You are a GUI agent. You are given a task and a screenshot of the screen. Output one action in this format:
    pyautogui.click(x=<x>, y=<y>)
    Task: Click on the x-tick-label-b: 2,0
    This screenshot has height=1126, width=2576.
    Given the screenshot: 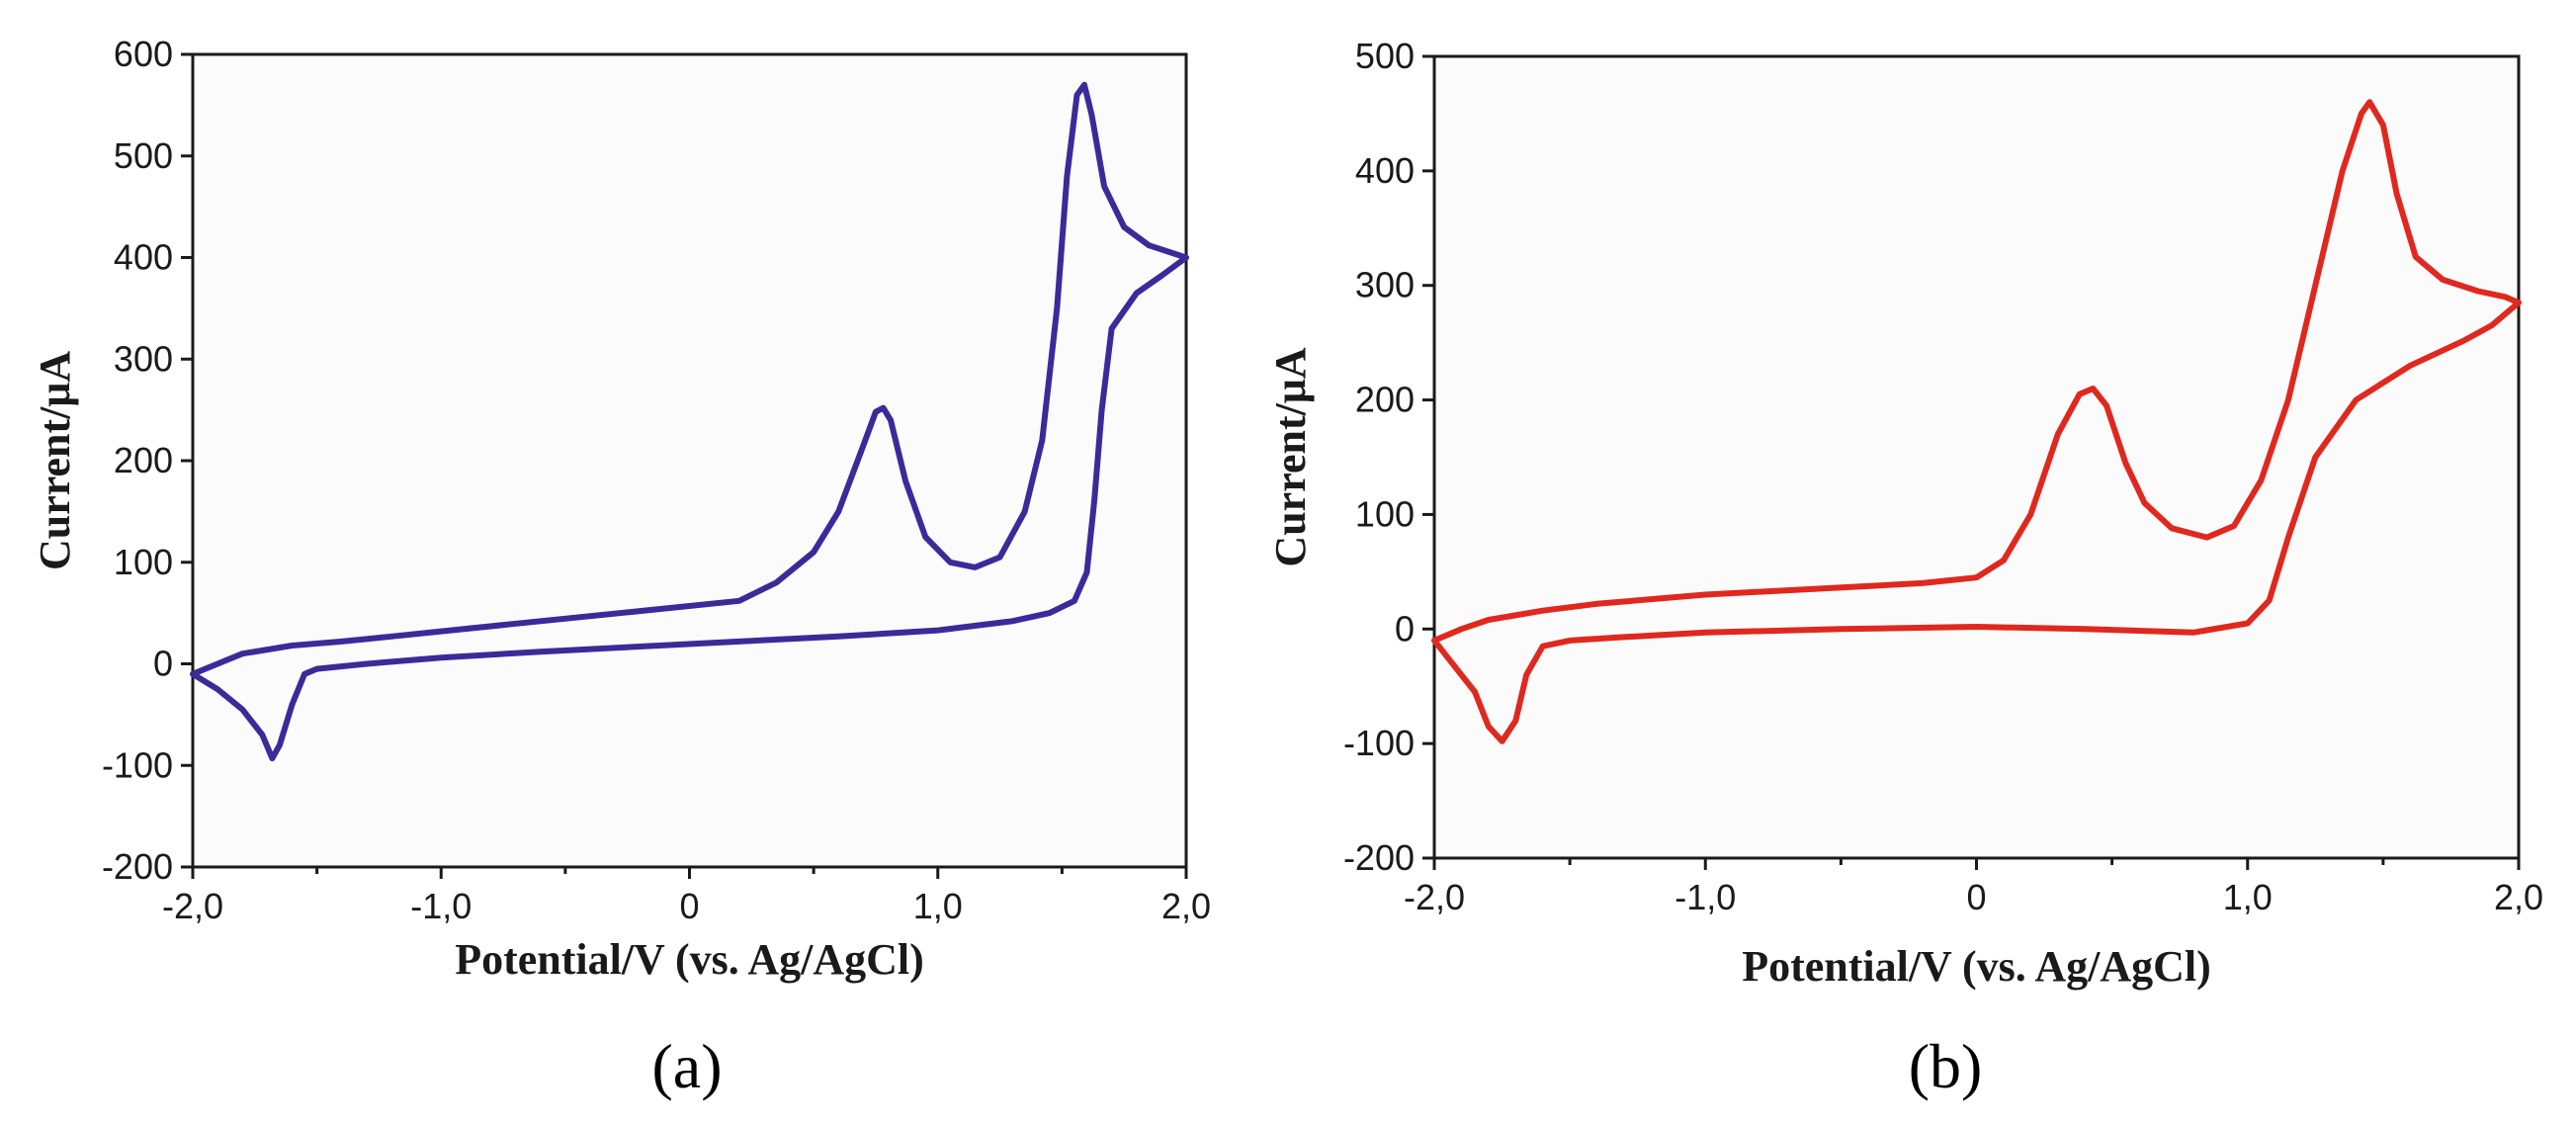 What is the action you would take?
    pyautogui.click(x=2518, y=897)
    